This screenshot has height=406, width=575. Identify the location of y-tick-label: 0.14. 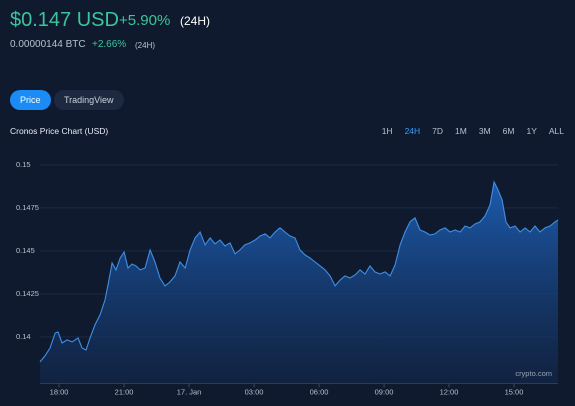
(23, 336).